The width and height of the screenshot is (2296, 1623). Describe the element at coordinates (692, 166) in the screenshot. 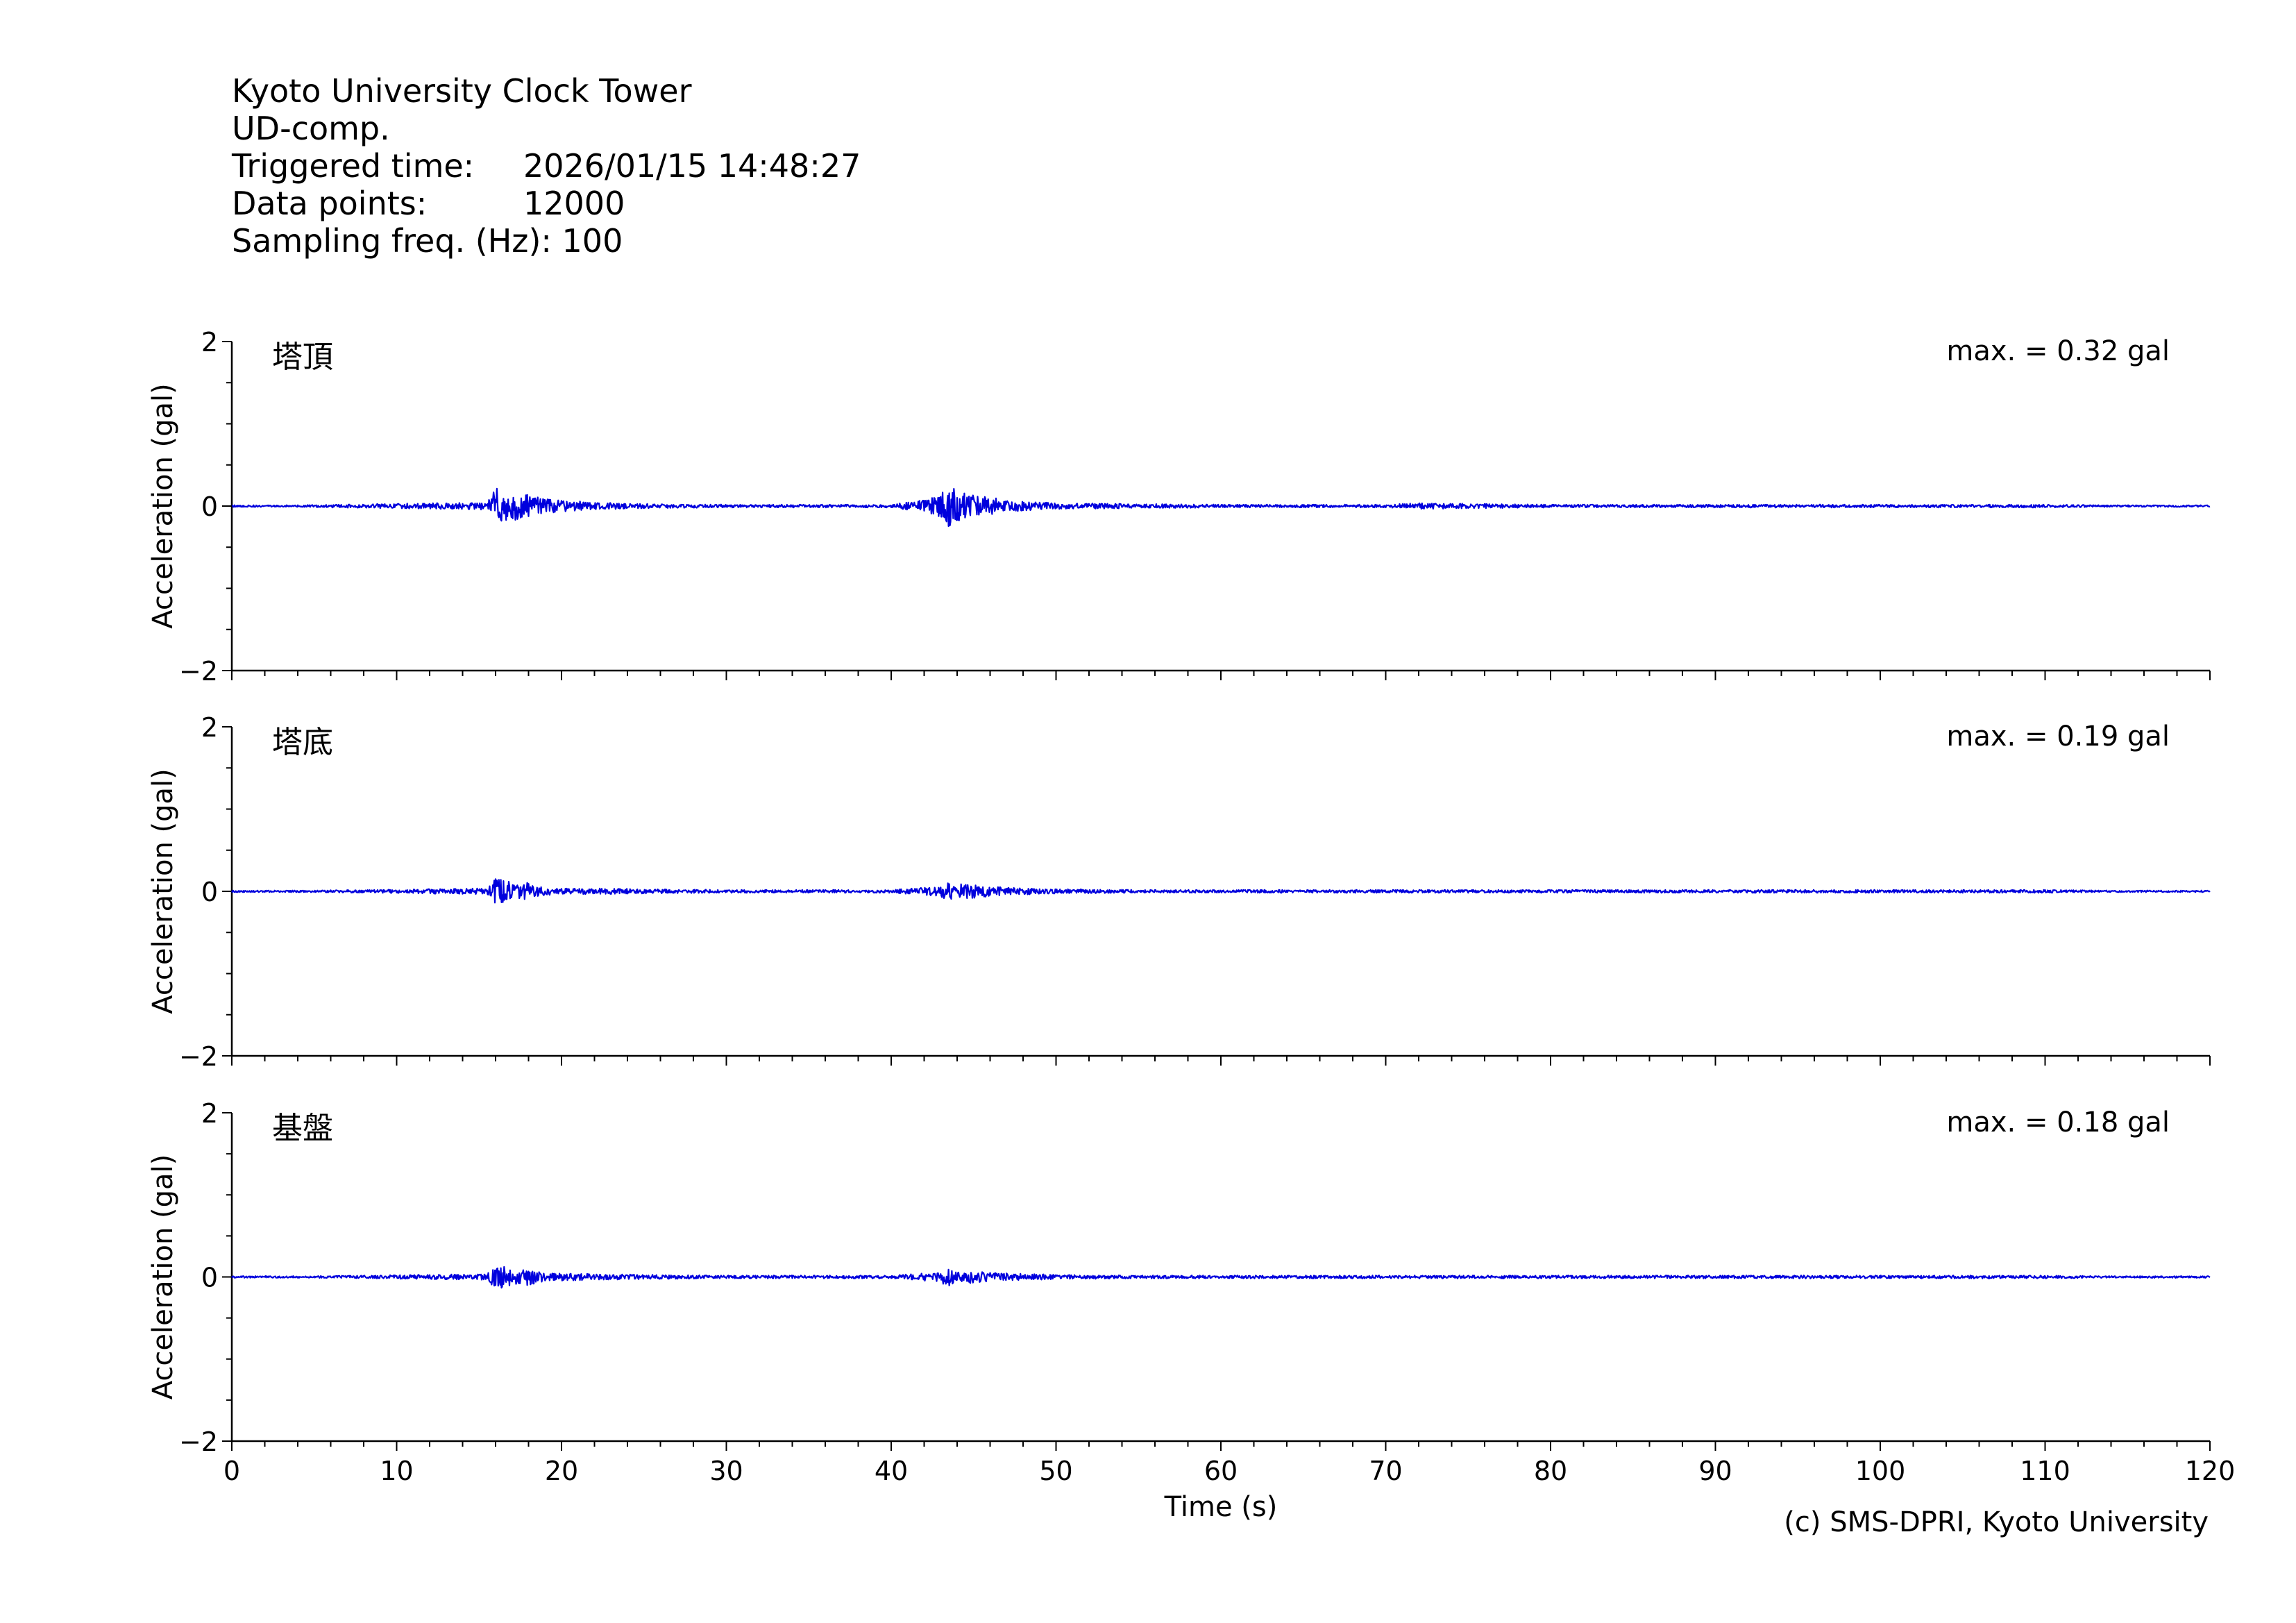

I see `triggered-time-value: 2026/01/15 14:48:27` at that location.